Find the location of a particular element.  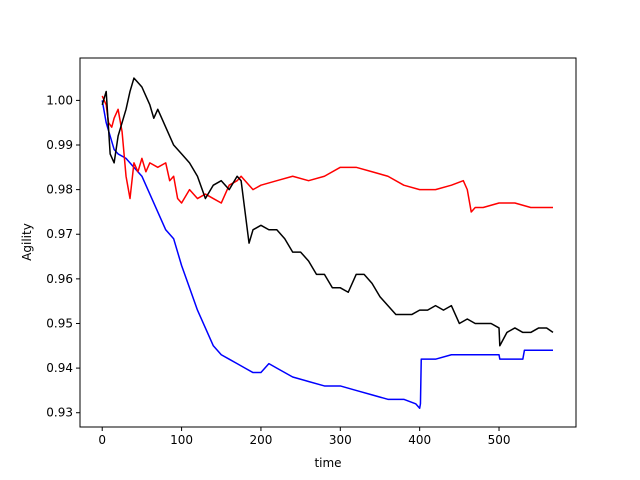

x-tick-label: 100 is located at coordinates (181, 440).